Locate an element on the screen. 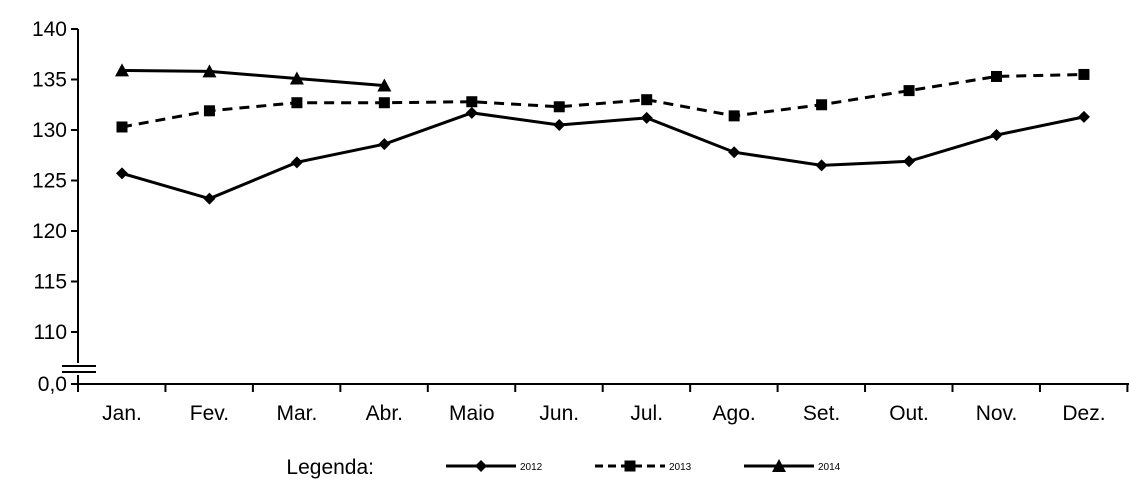 This screenshot has width=1129, height=485. x-tick-label: Ago. is located at coordinates (734, 413).